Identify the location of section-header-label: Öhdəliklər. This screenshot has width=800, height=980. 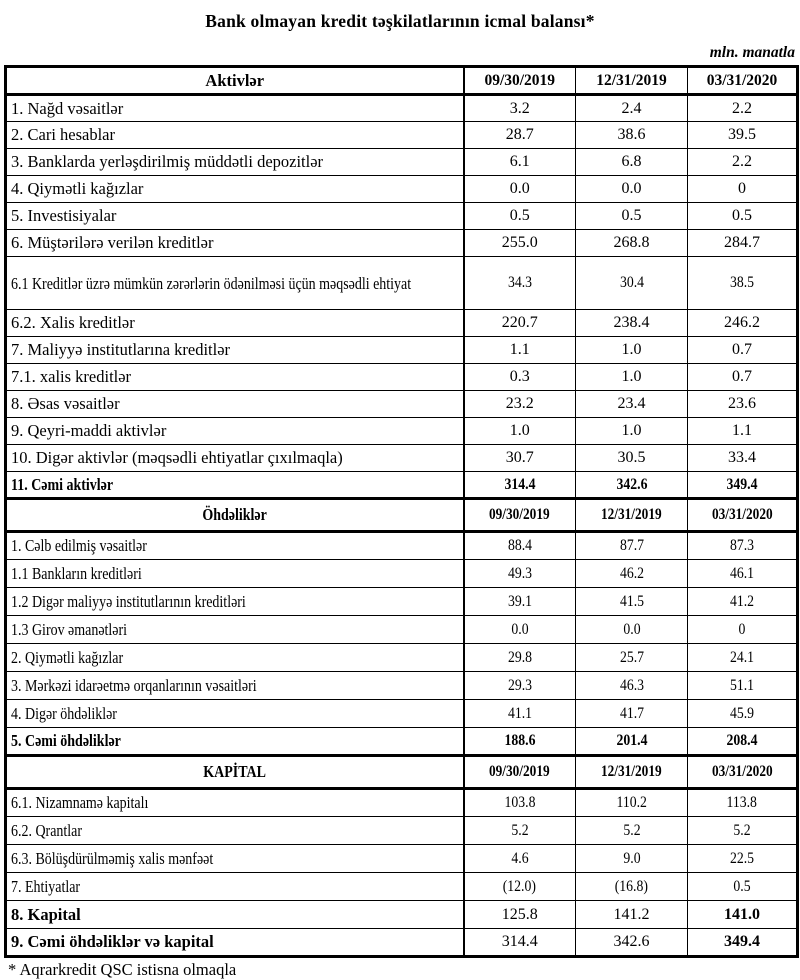
(235, 515).